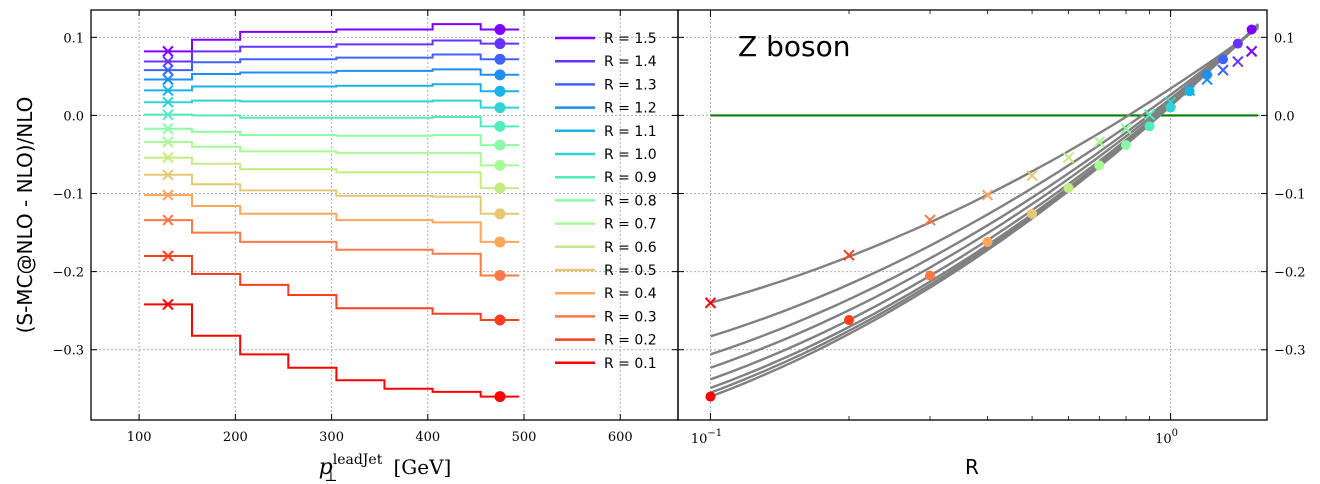 The image size is (1320, 484). I want to click on legend-label-0: R = 1.5, so click(630, 39).